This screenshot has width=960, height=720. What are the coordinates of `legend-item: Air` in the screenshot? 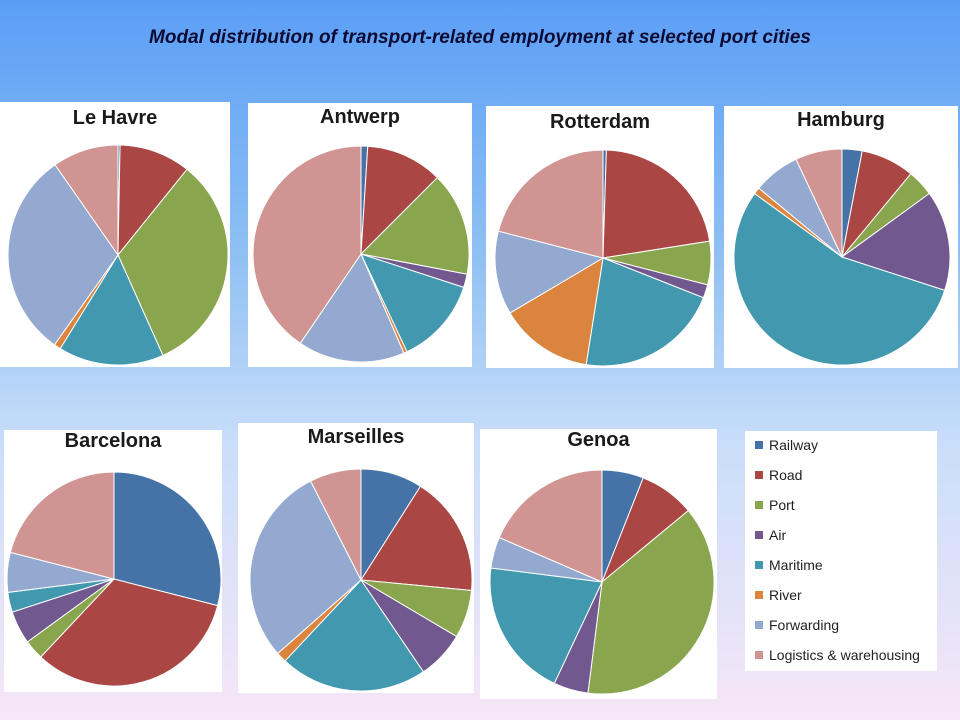 It's located at (770, 535).